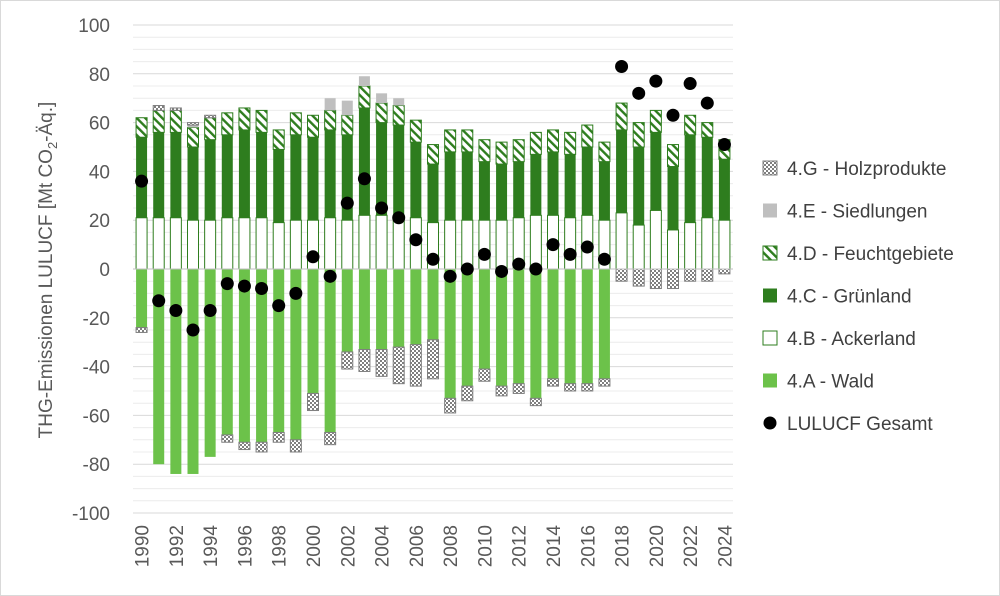 This screenshot has height=596, width=1000. I want to click on bar-holz-2010, so click(484, 375).